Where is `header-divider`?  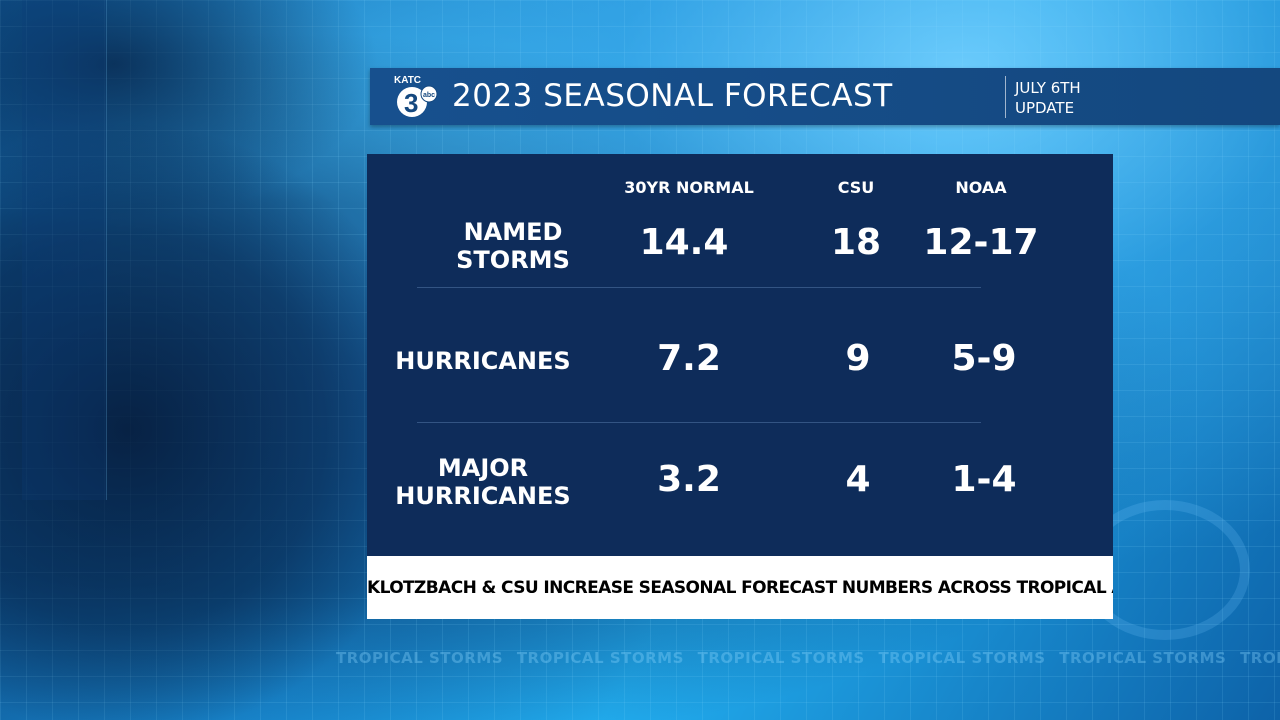 header-divider is located at coordinates (1005, 97).